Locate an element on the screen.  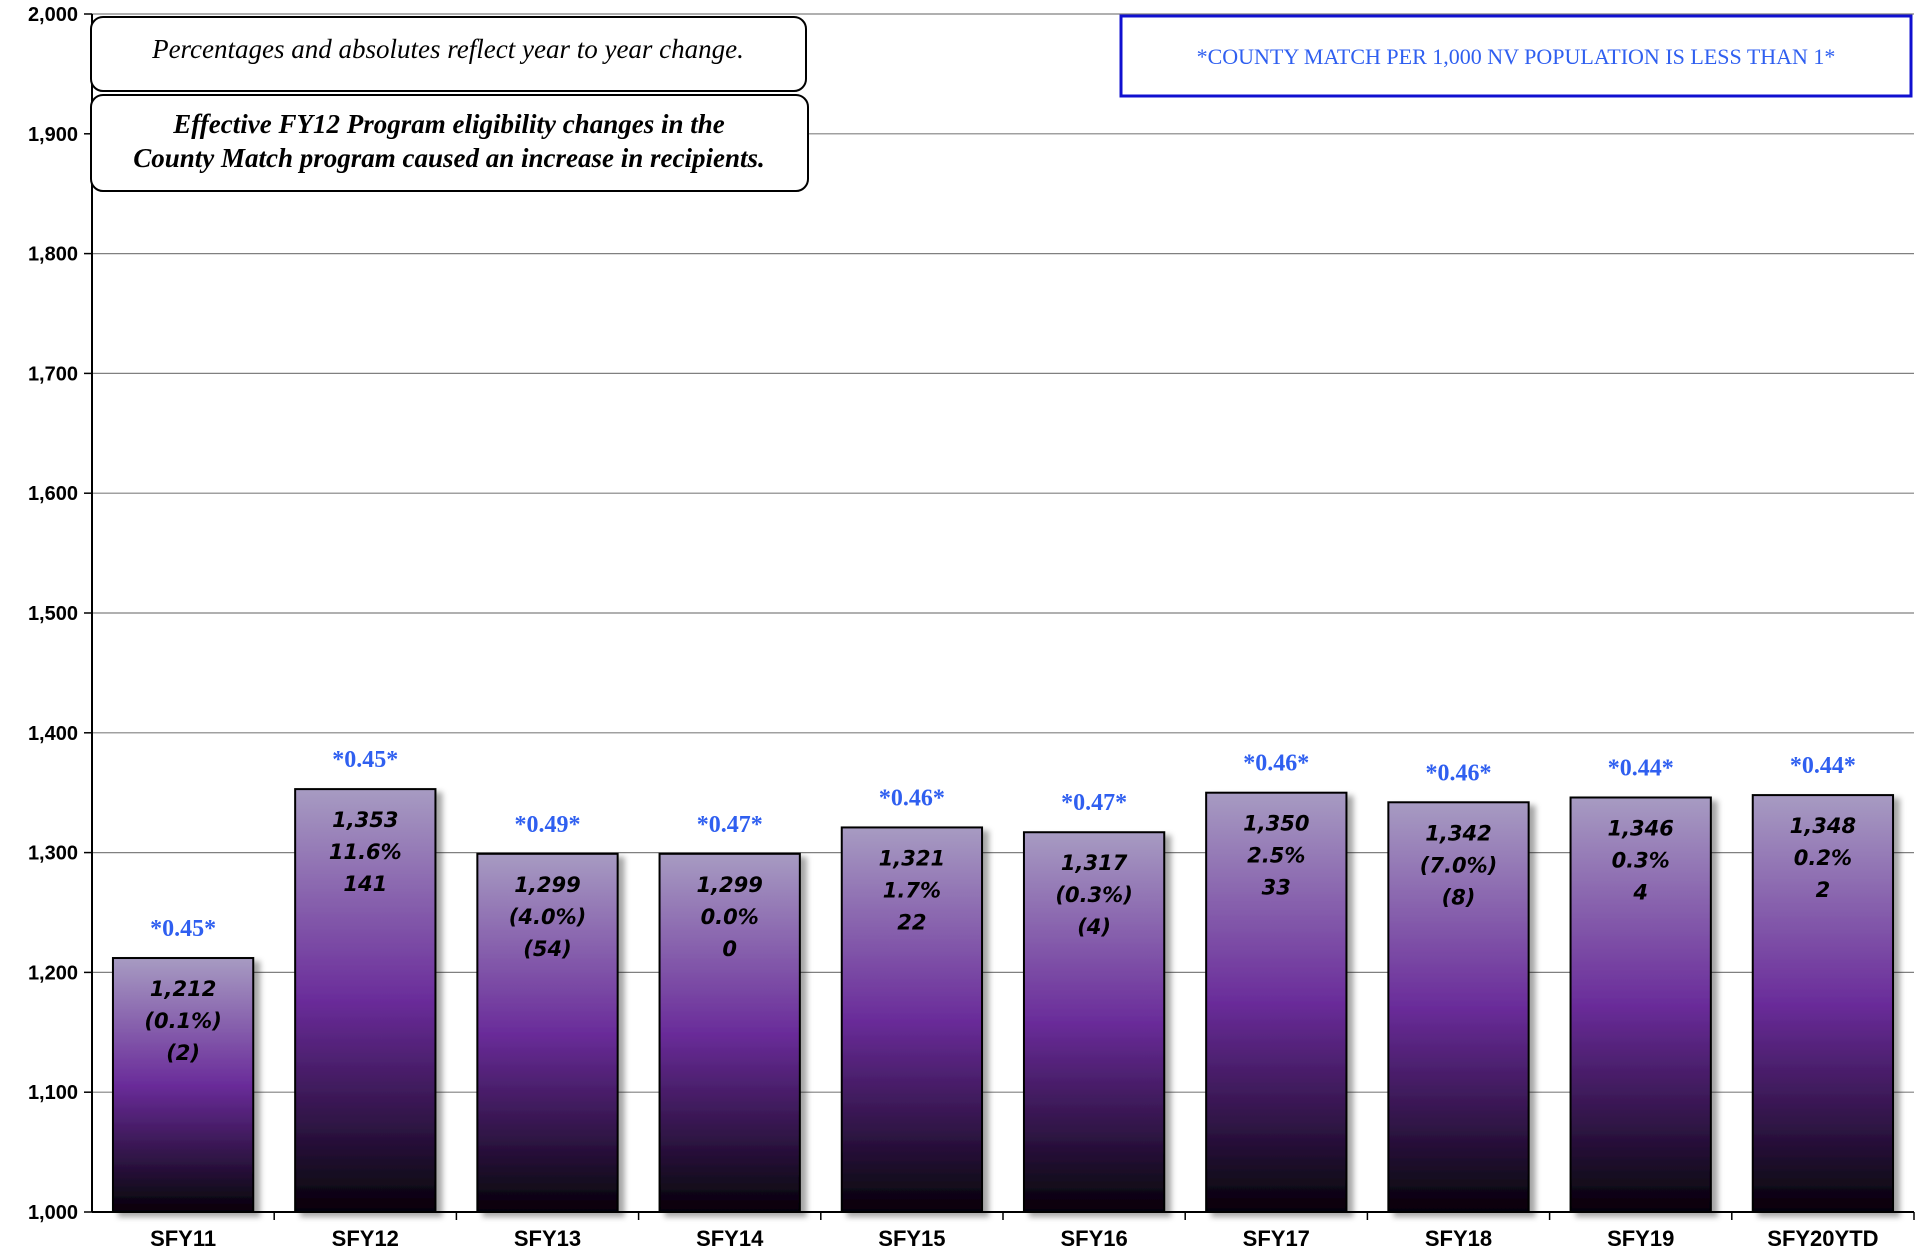
category-label: SFY13 is located at coordinates (547, 1238).